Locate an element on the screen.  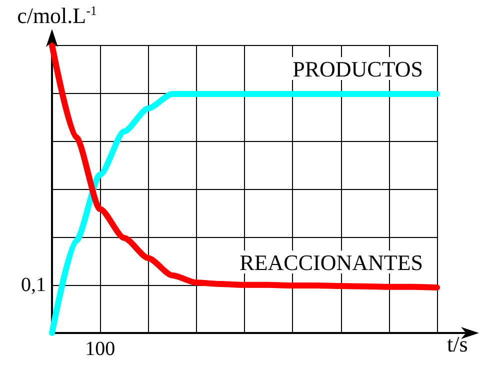
text: 100 is located at coordinates (100, 349).